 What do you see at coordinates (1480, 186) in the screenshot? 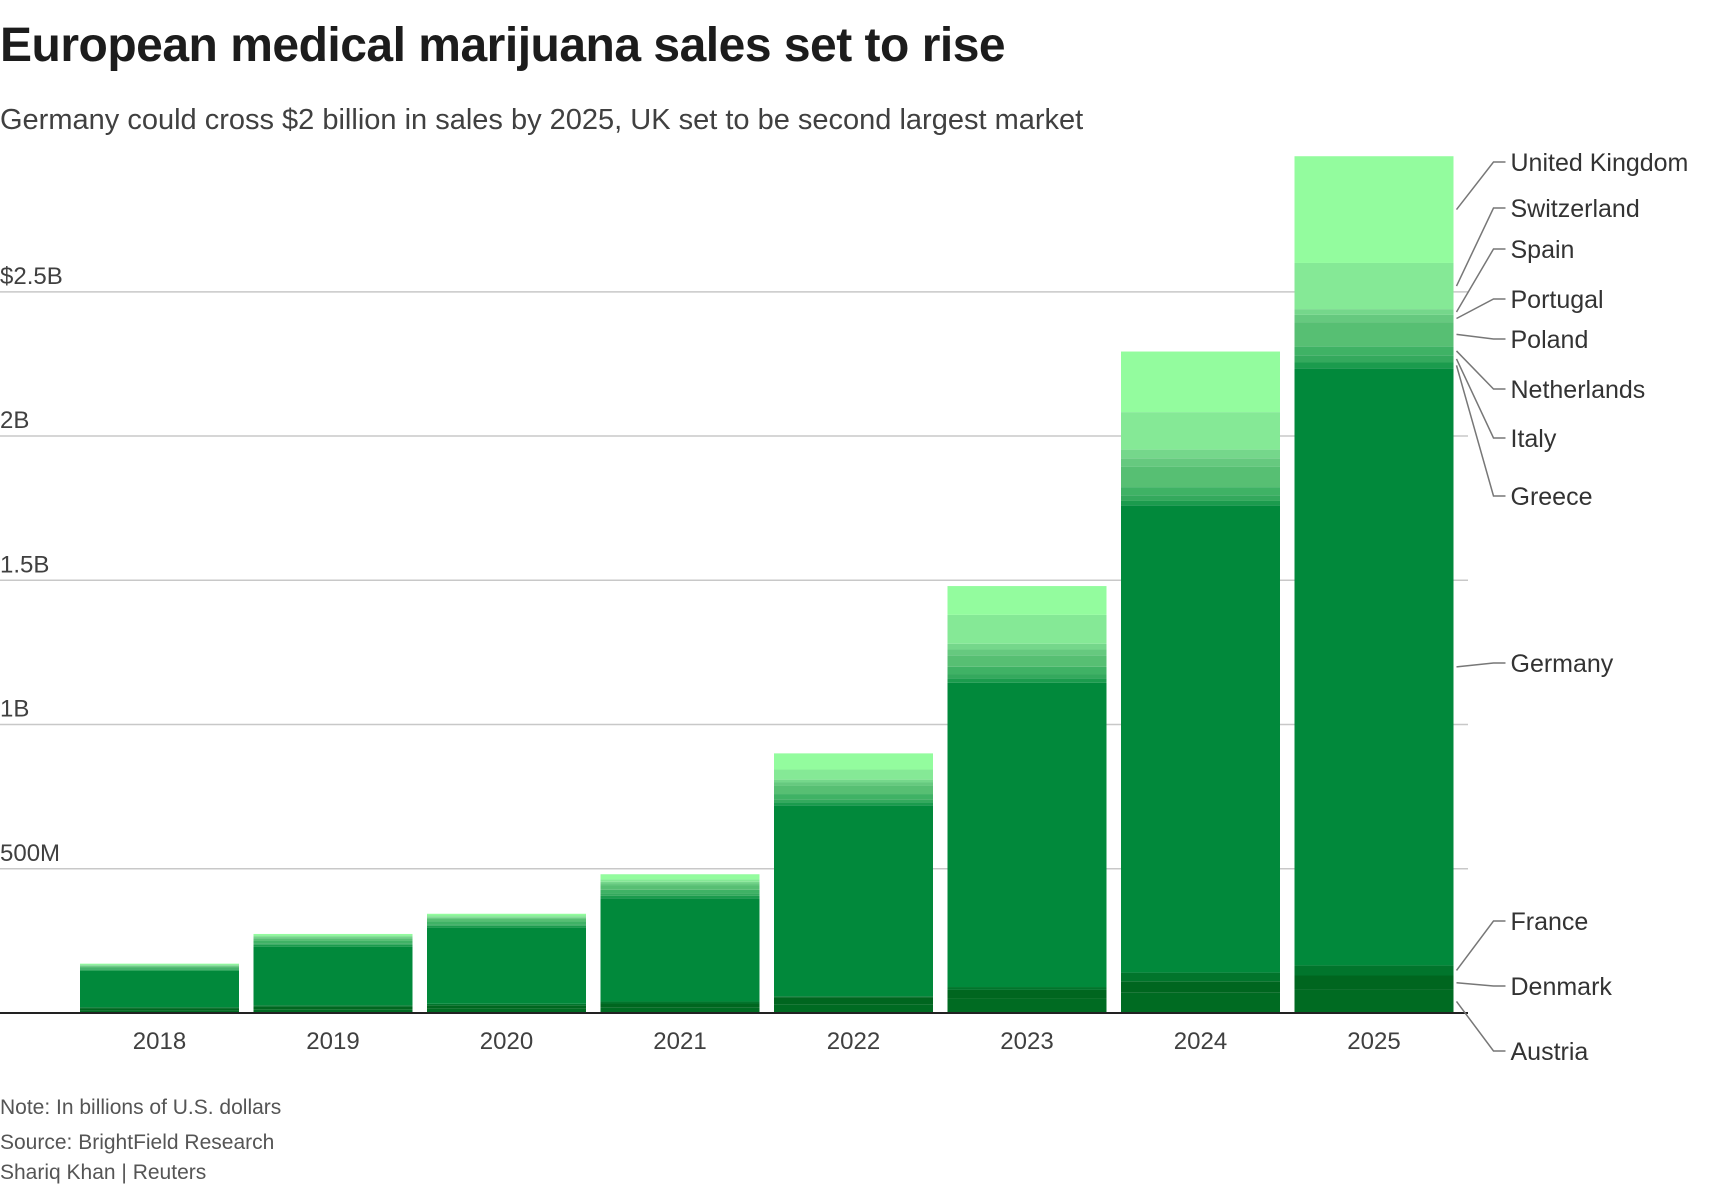
I see `leader-line-united-kingdom` at bounding box center [1480, 186].